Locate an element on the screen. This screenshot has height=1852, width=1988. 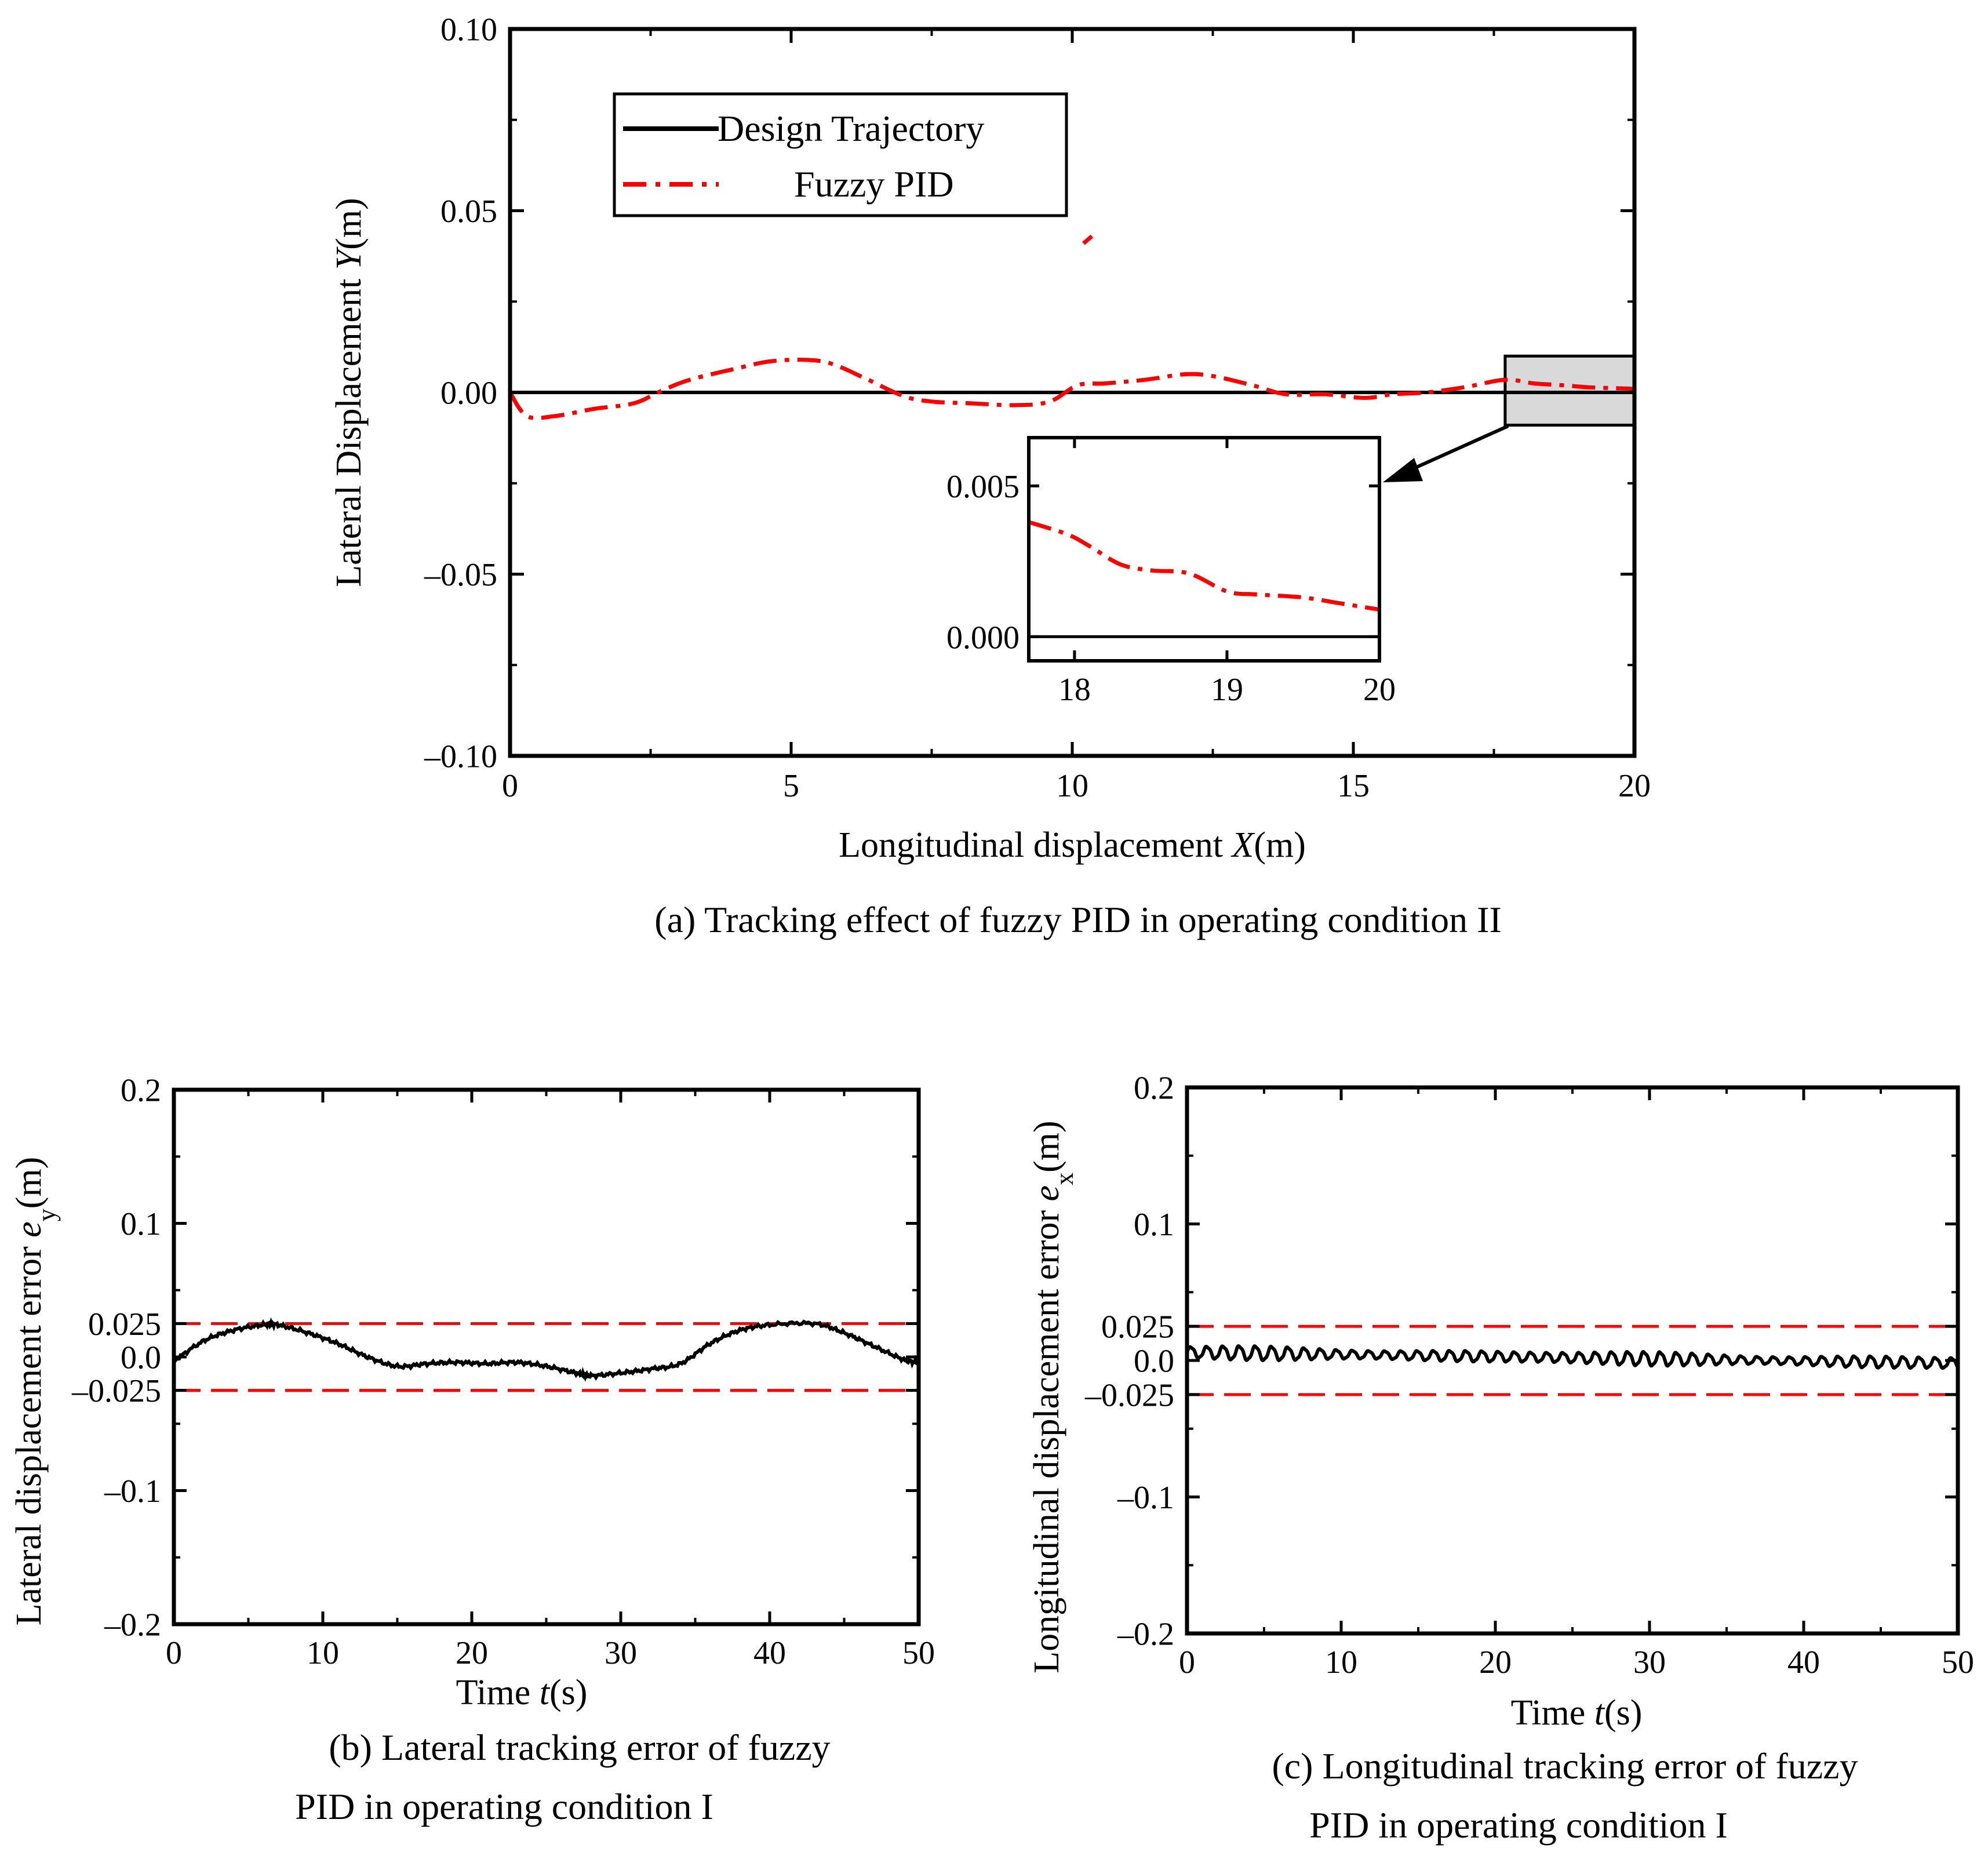
panel-b-y-axis-title: Lateral displacement error ey(m) is located at coordinates (35, 1391).